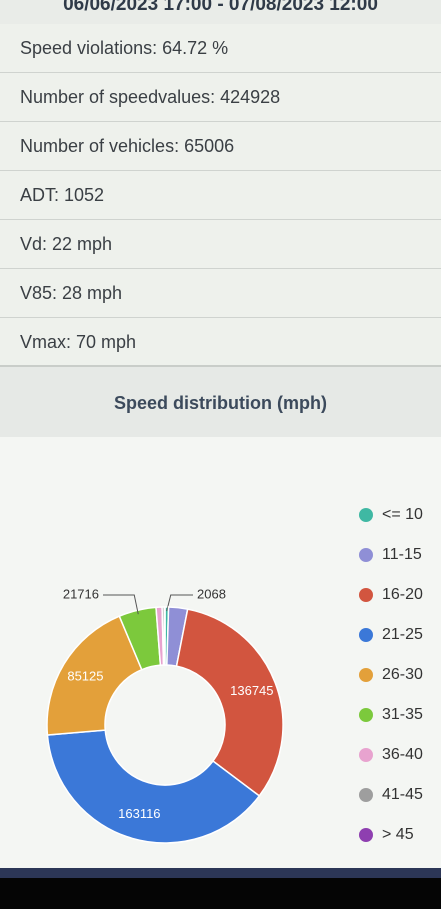  I want to click on slice-label: 85125, so click(85, 675).